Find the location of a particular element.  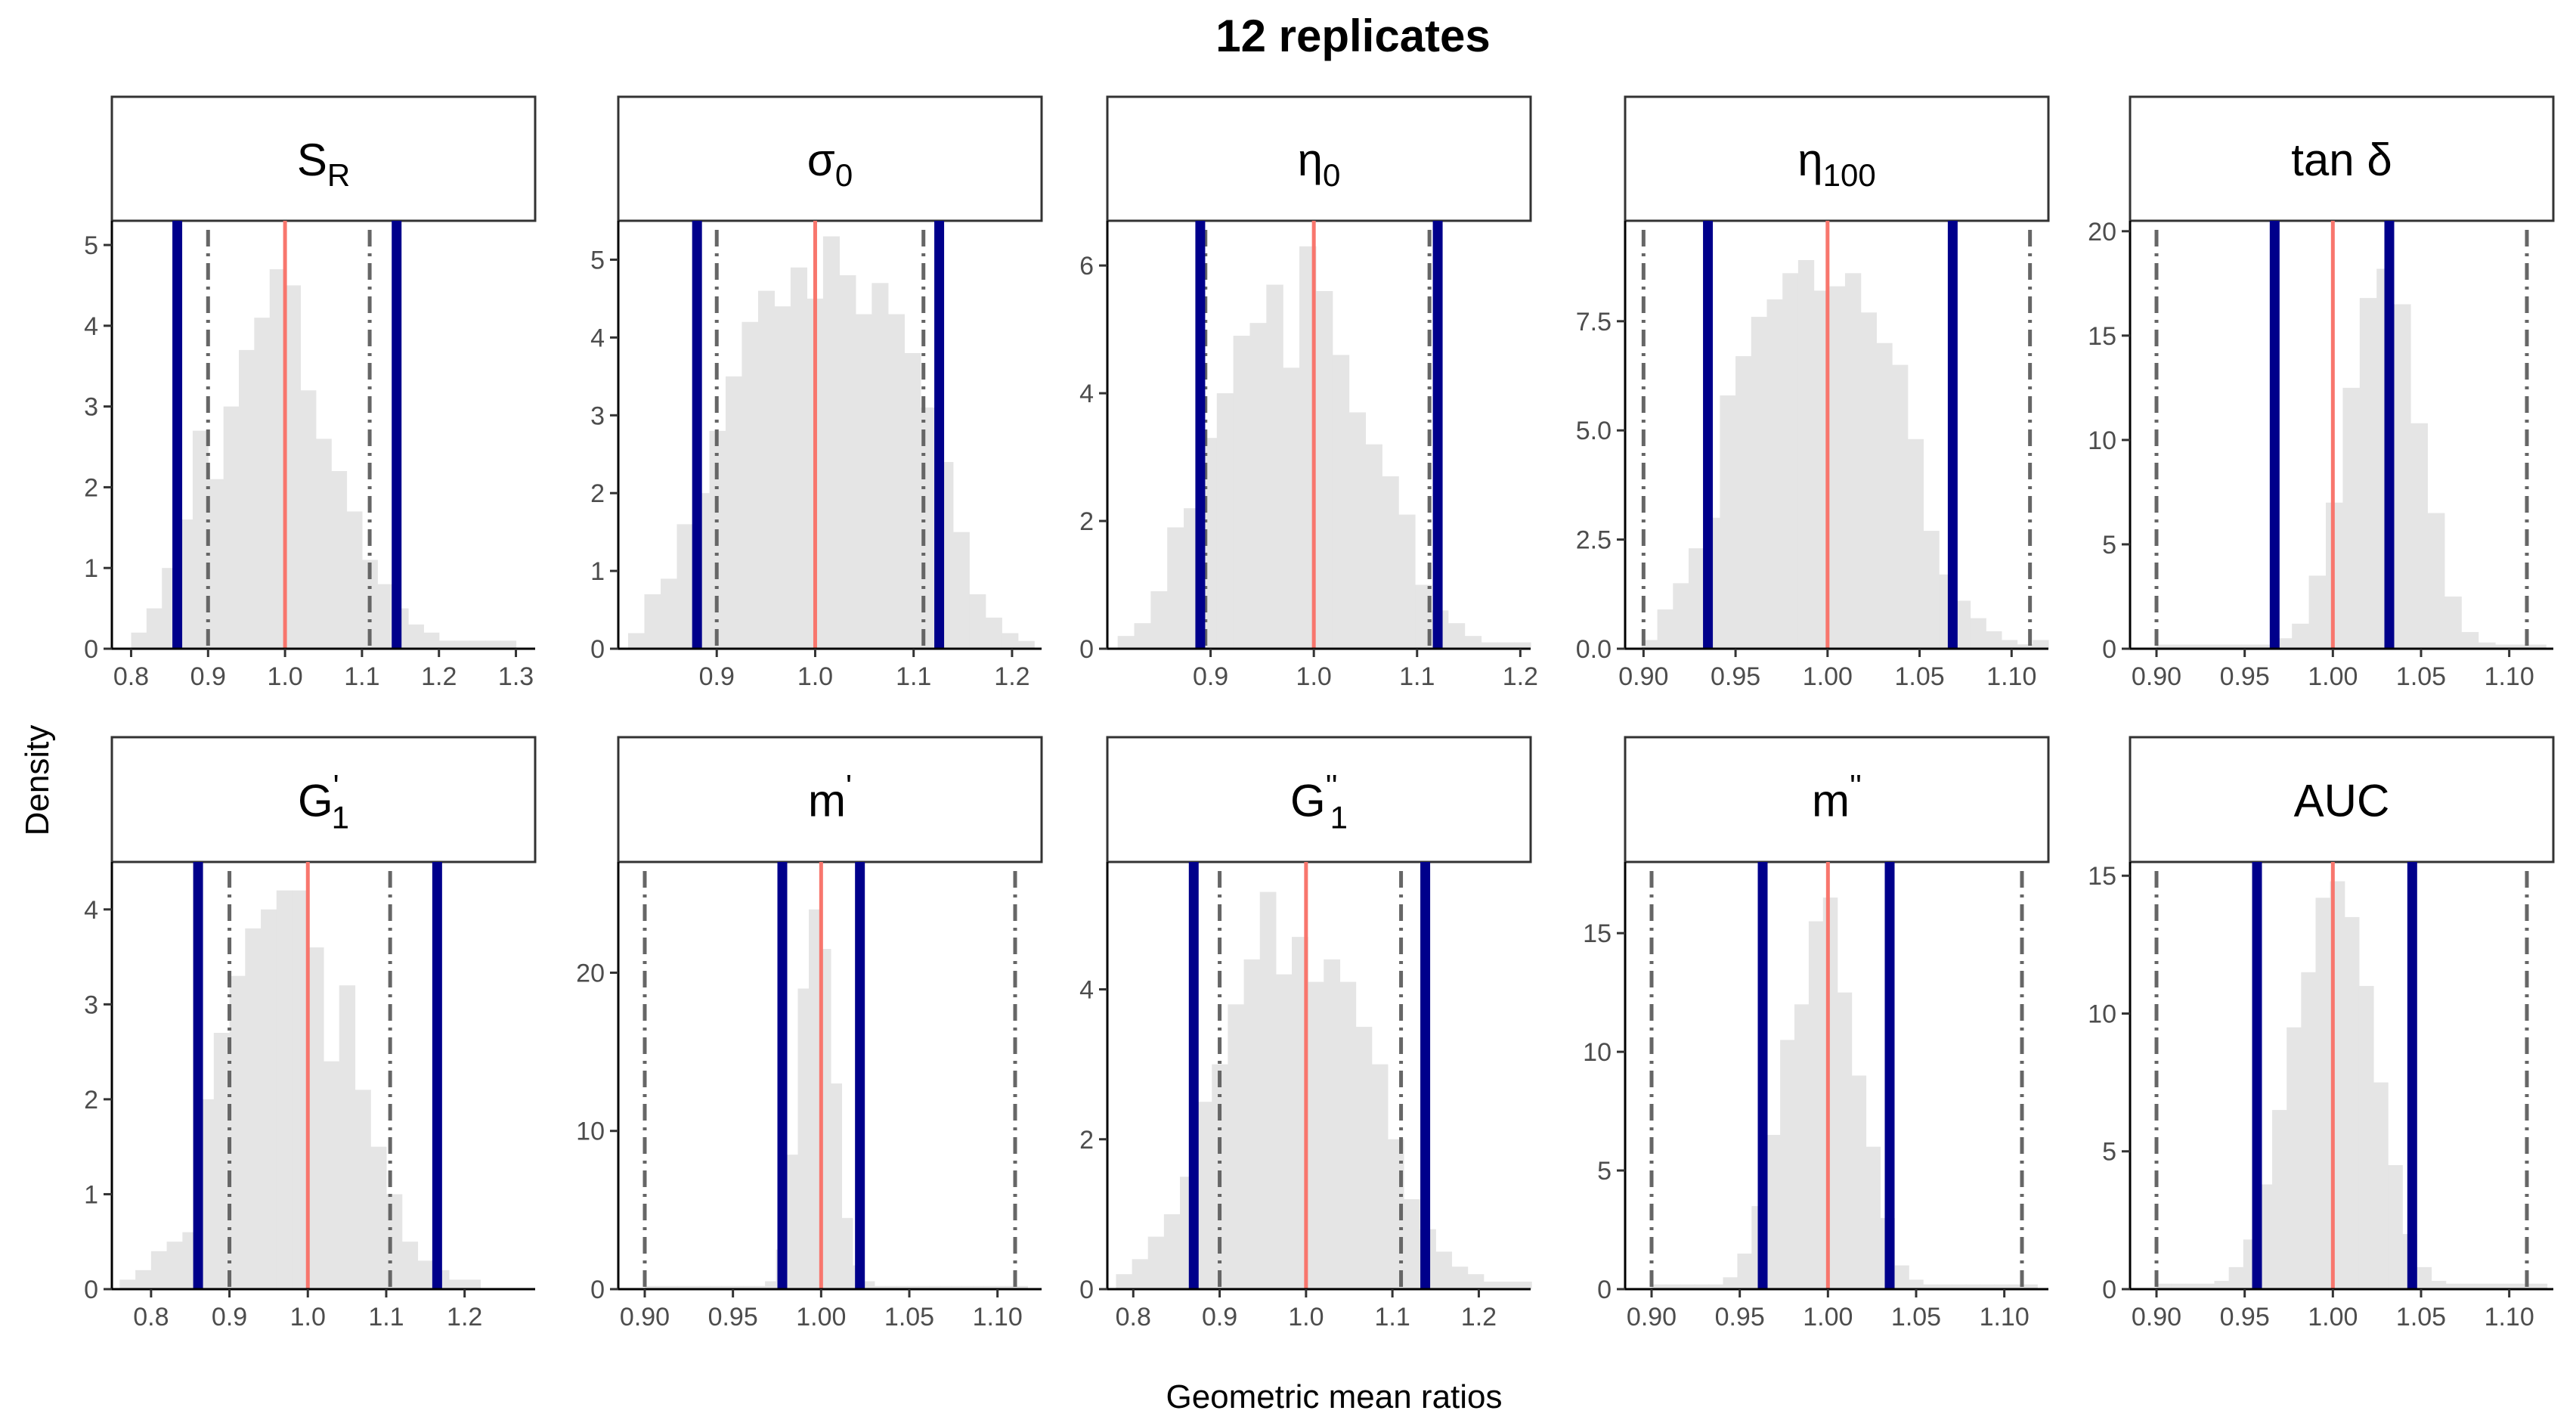

y-tick-label: 2 is located at coordinates (597, 493).